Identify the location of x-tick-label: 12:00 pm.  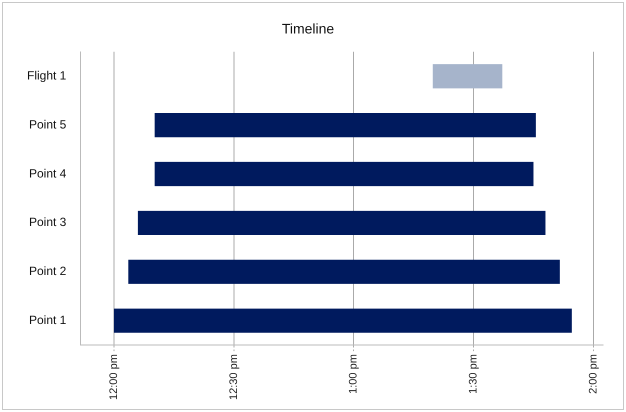
(114, 377).